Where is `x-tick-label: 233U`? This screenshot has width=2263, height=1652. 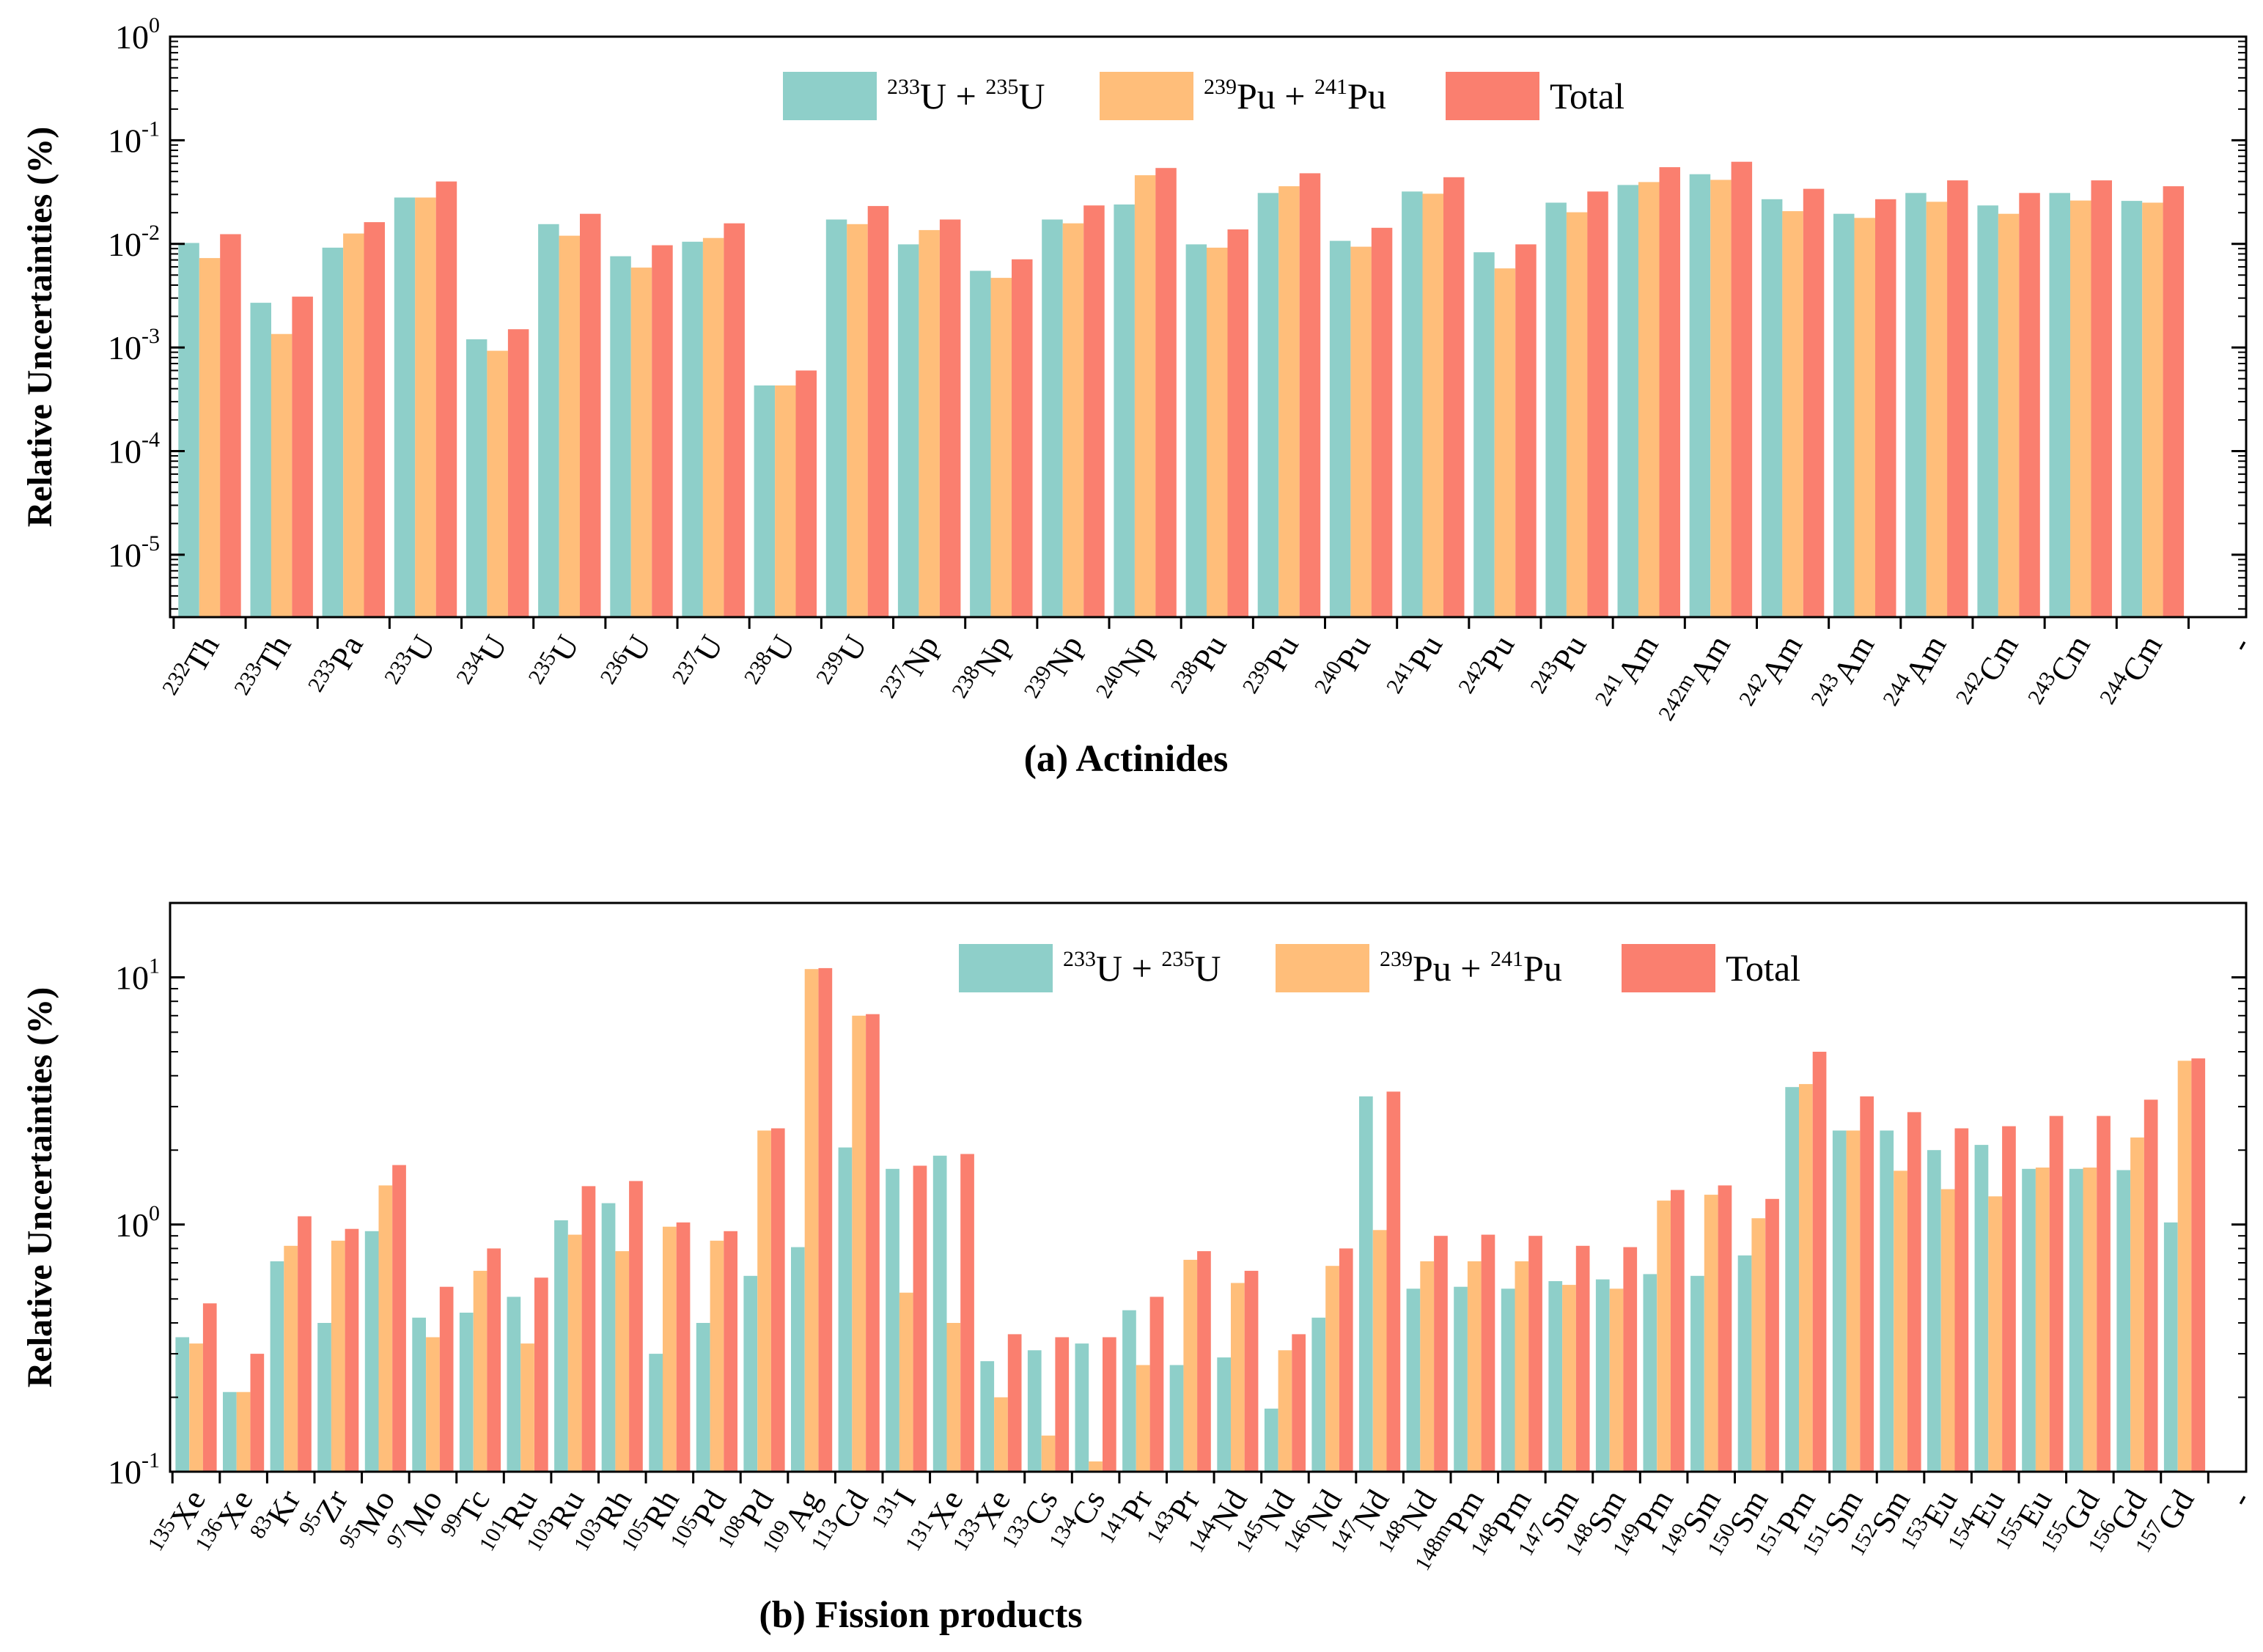 x-tick-label: 233U is located at coordinates (411, 661).